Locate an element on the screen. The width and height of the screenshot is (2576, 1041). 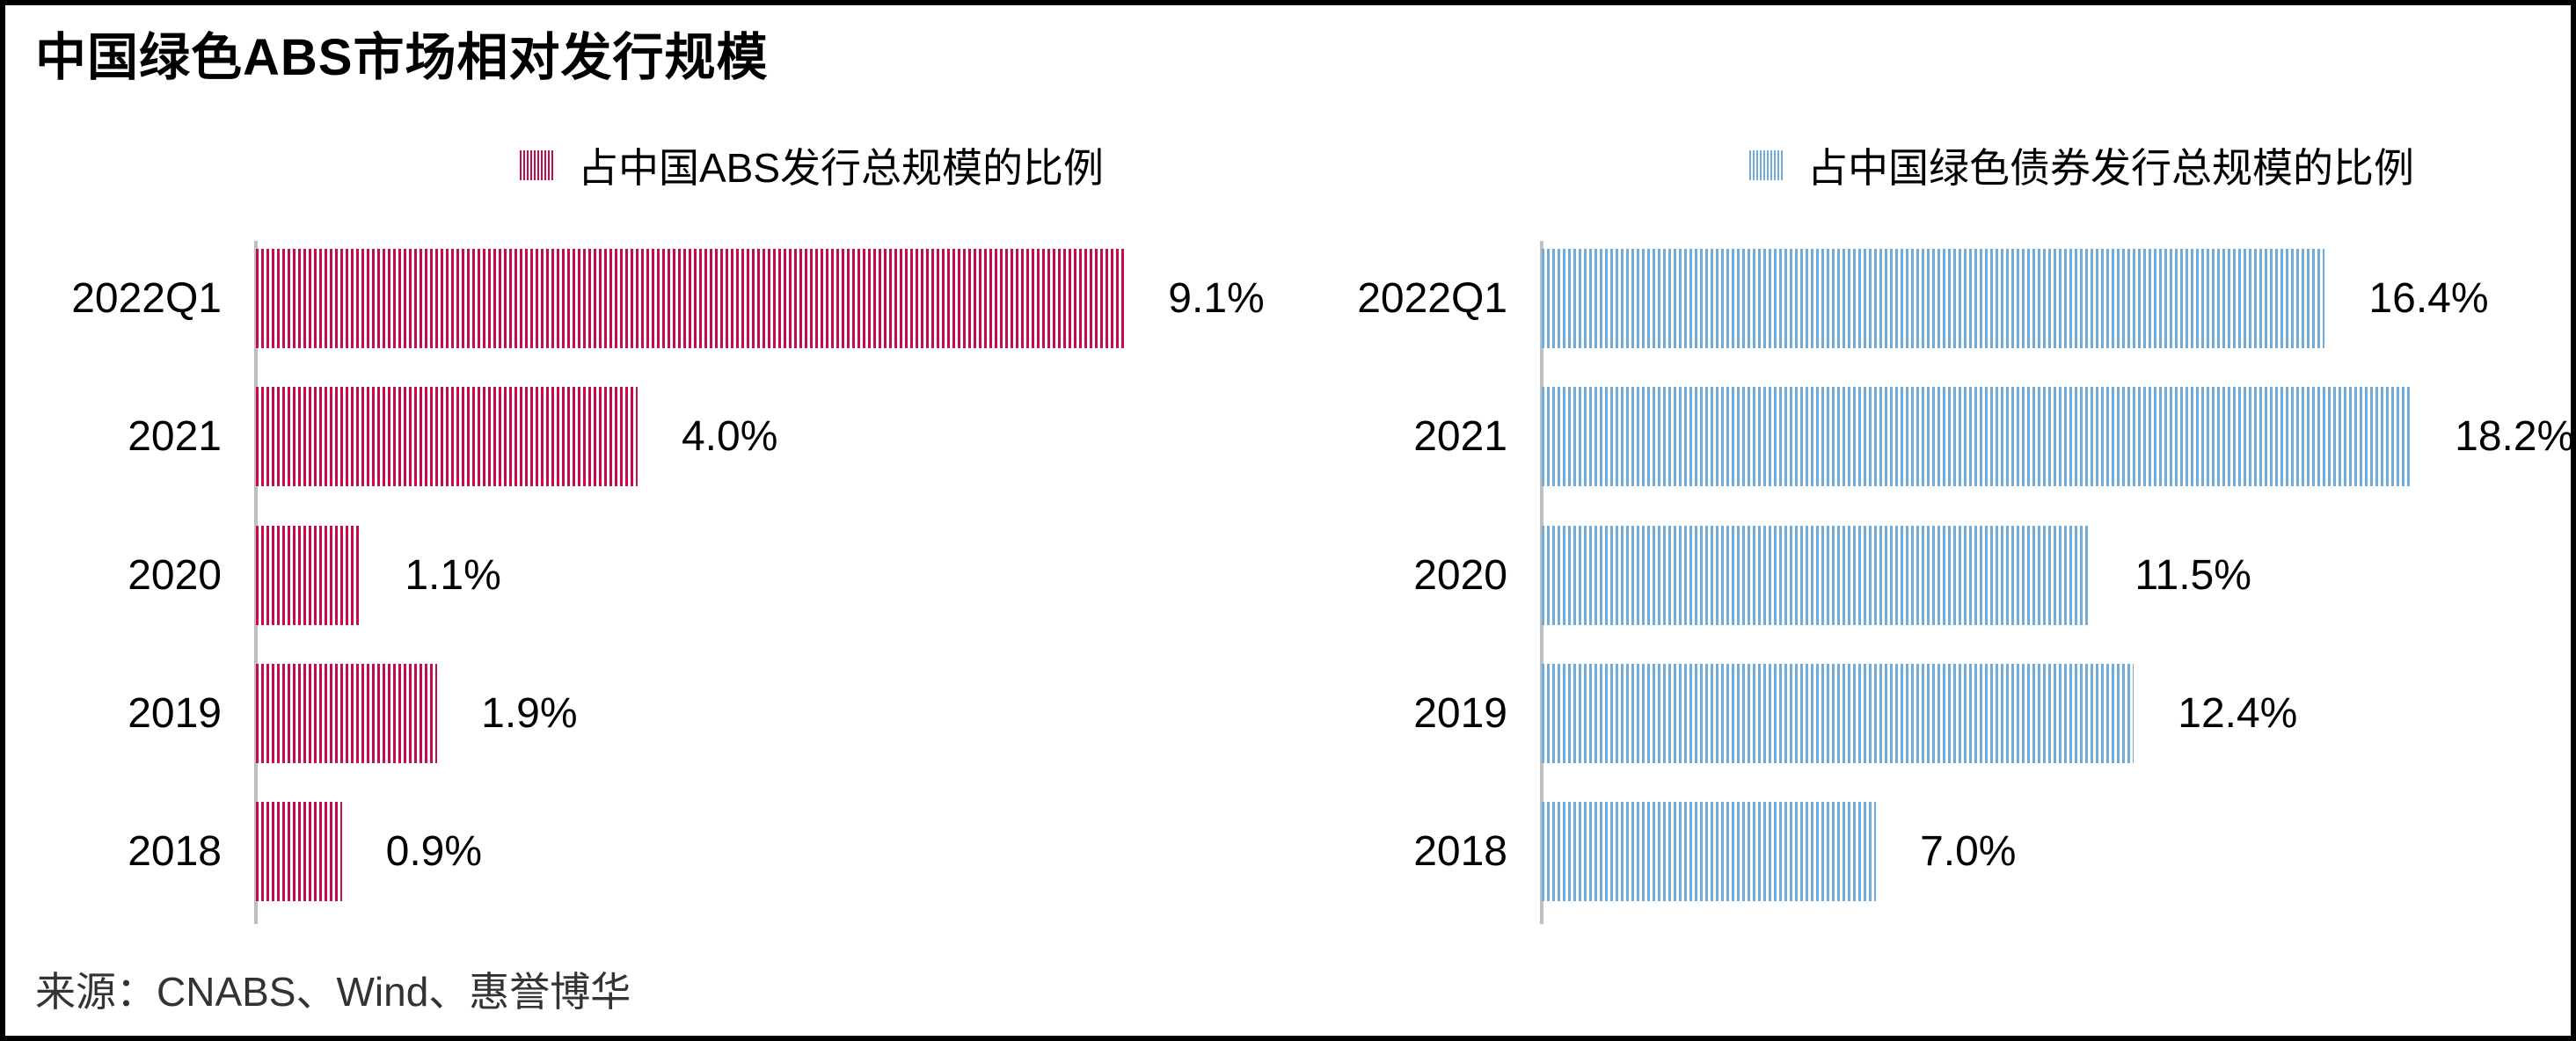
legend-green-bond-share: 占中国绿色债券发行总规模的比例 is located at coordinates (2081, 166).